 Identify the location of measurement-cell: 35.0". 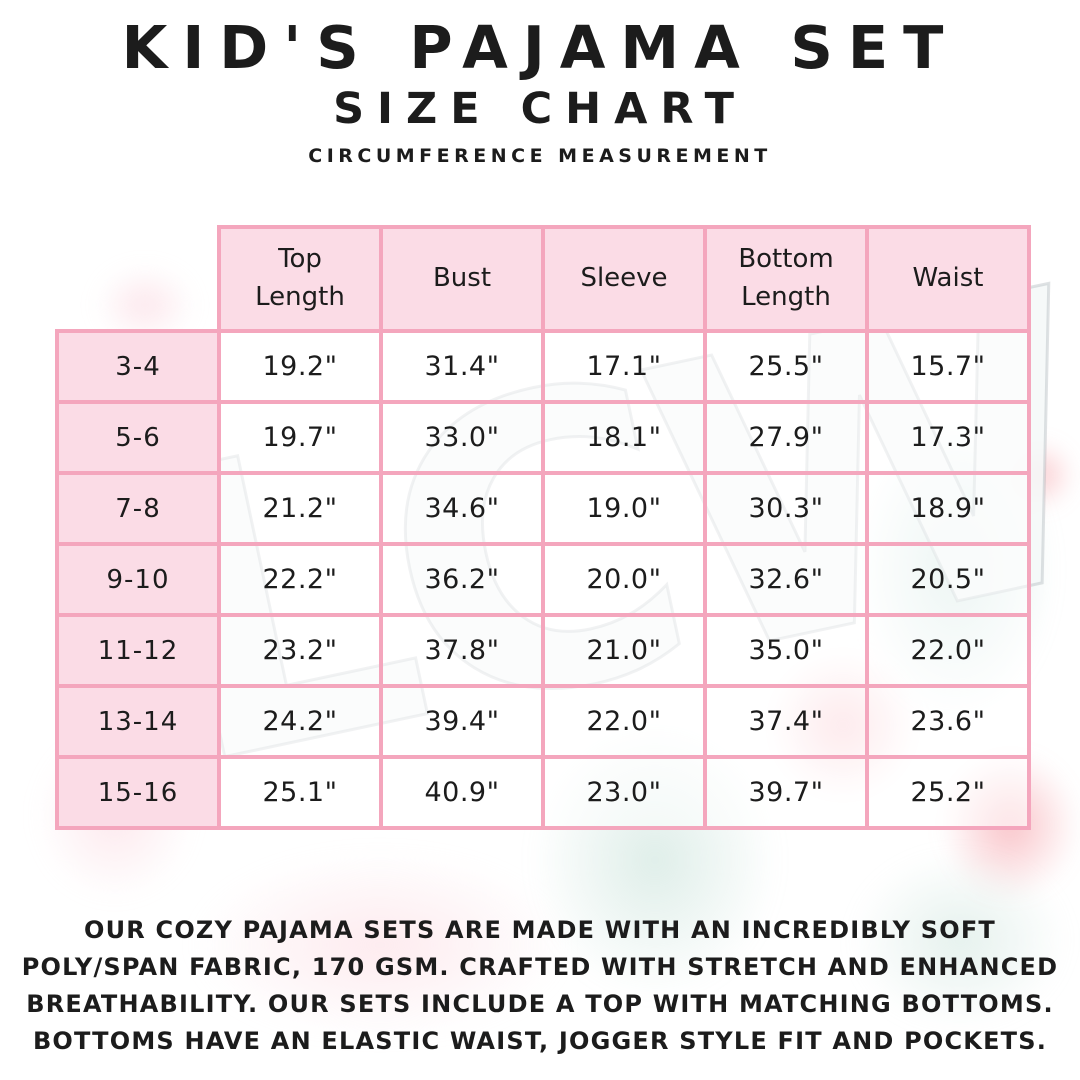
(786, 650).